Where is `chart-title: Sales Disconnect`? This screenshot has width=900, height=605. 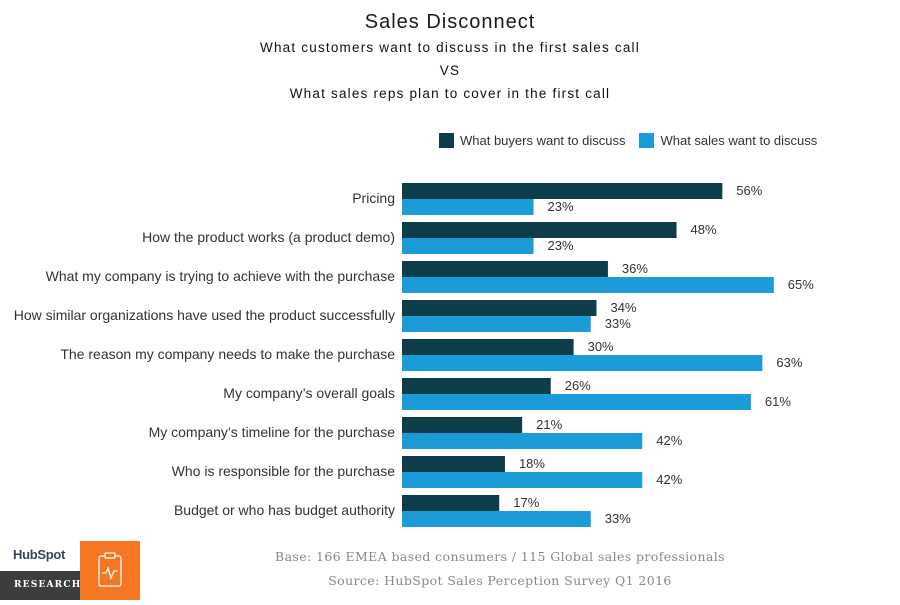
chart-title: Sales Disconnect is located at coordinates (450, 22).